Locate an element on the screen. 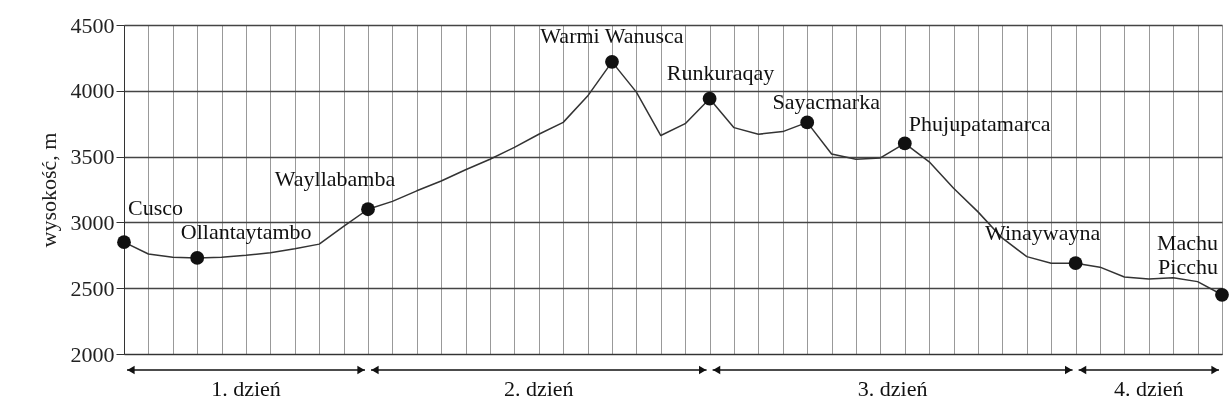  data-label: Cusco is located at coordinates (155, 208).